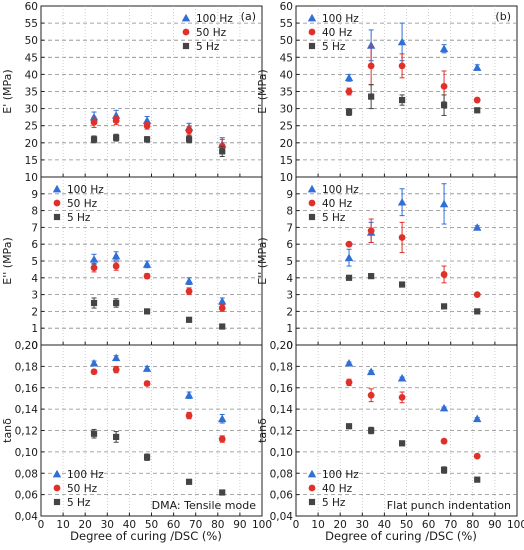 The width and height of the screenshot is (524, 550). Describe the element at coordinates (31, 7) in the screenshot. I see `y-tick-label: 60` at that location.